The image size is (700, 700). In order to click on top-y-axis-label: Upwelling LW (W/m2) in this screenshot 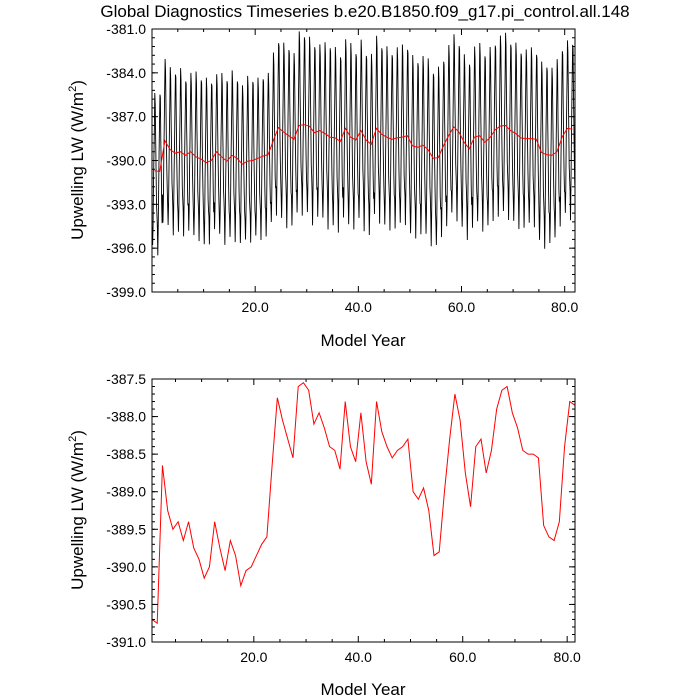, I will do `click(77, 160)`.